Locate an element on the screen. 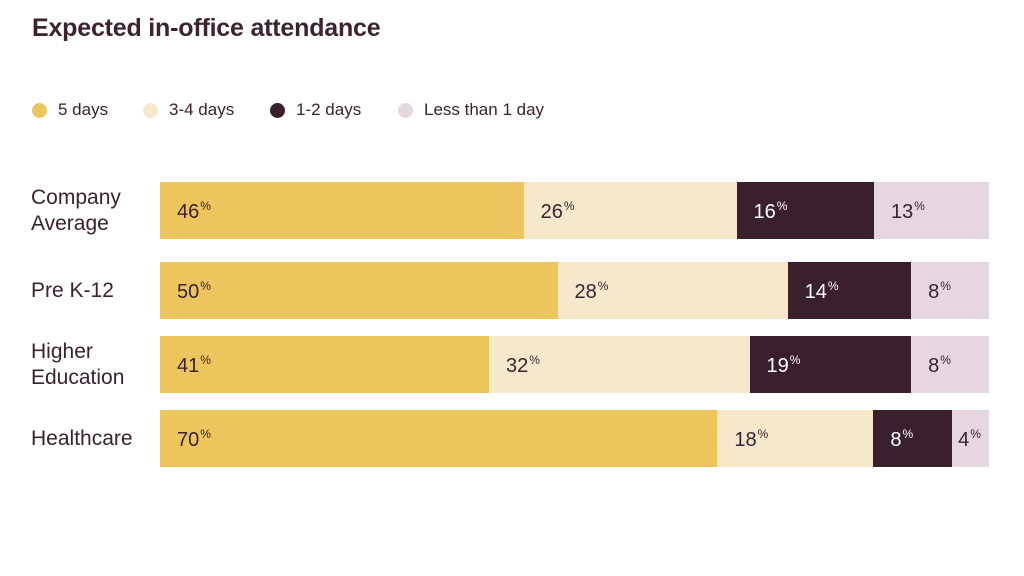 The height and width of the screenshot is (576, 1024). data-label-value: 70 is located at coordinates (188, 439).